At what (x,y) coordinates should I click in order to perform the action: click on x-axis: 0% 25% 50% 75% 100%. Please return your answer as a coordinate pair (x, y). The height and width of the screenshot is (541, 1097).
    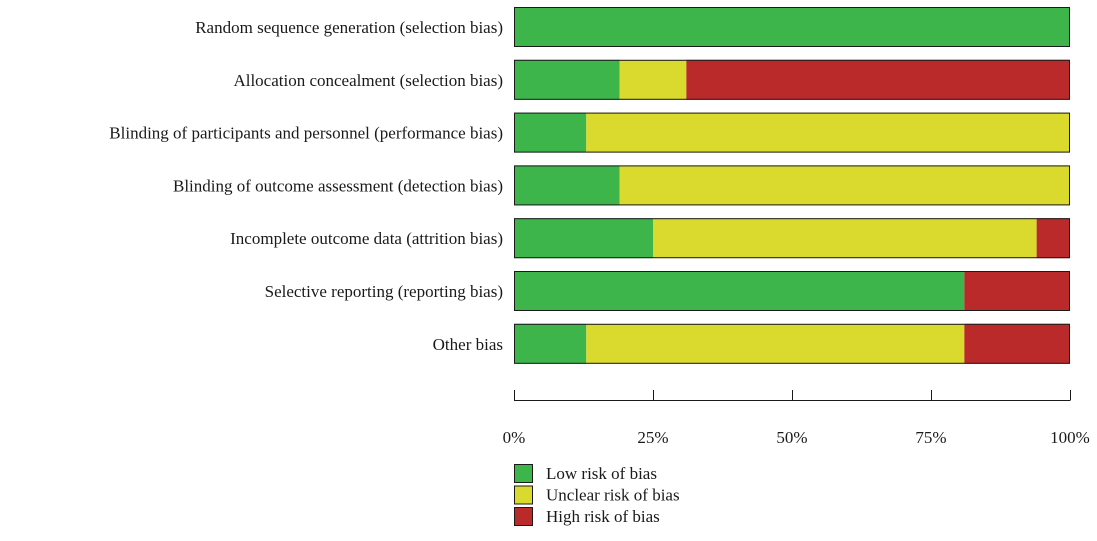
    Looking at the image, I should click on (796, 418).